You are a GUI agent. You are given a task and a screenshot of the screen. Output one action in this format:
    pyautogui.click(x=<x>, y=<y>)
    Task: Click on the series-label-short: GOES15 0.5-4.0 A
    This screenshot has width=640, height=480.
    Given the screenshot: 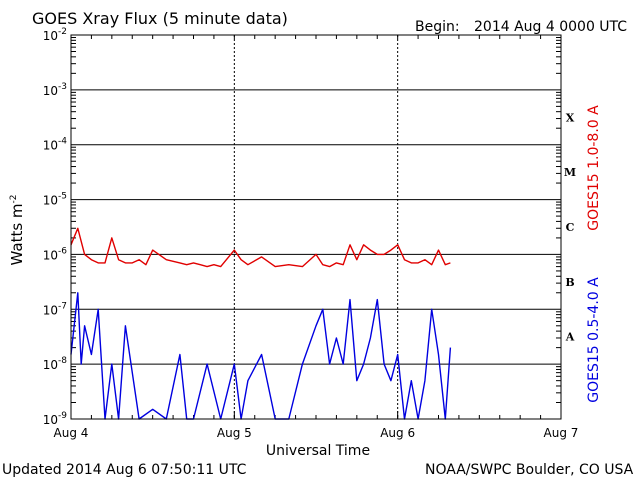 What is the action you would take?
    pyautogui.click(x=594, y=340)
    